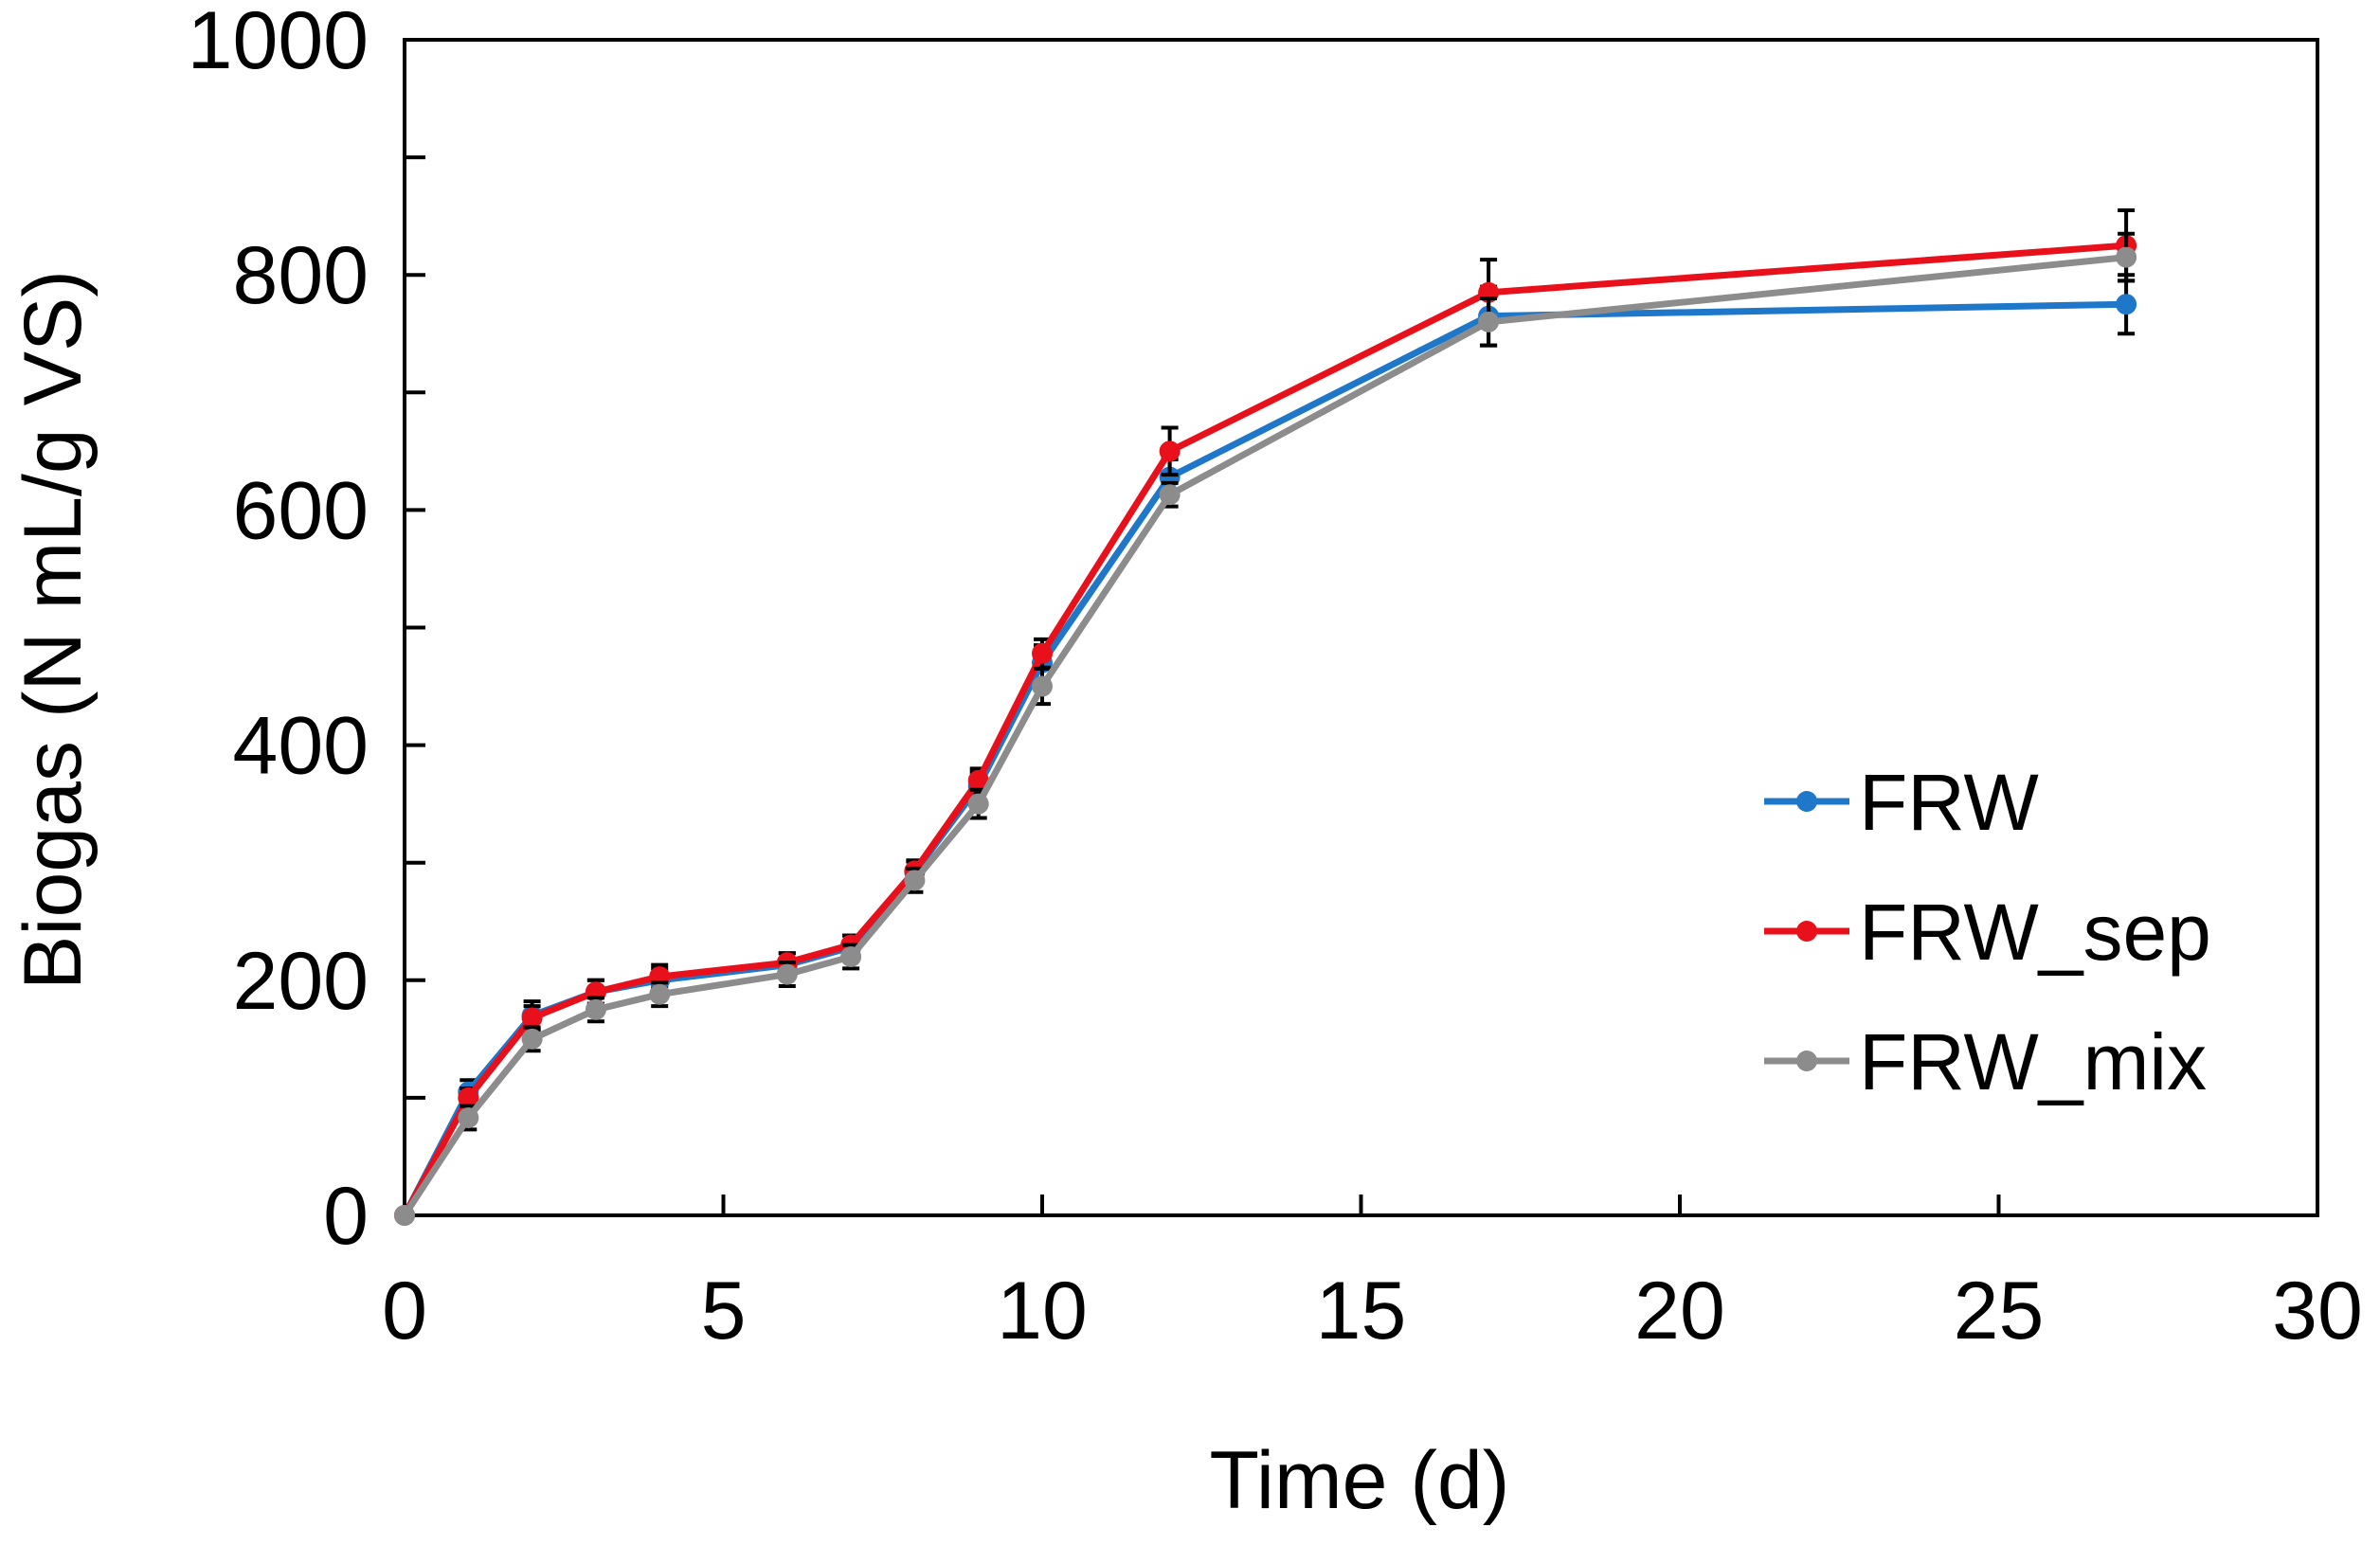 The height and width of the screenshot is (1545, 2380). Describe the element at coordinates (1042, 1311) in the screenshot. I see `x-tick-label: 10` at that location.